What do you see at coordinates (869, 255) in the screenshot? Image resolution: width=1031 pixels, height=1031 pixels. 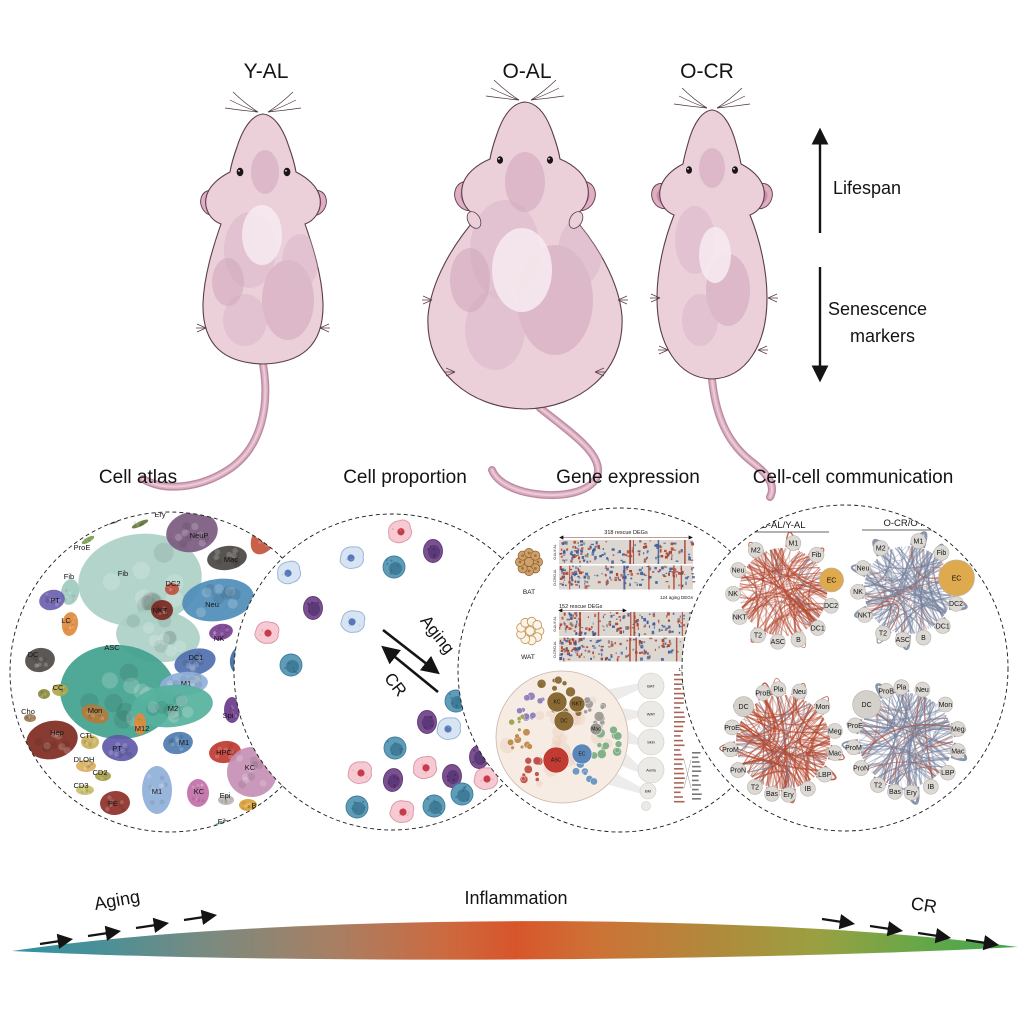 I see `outcome-axes: Lifespan Senescence markers` at bounding box center [869, 255].